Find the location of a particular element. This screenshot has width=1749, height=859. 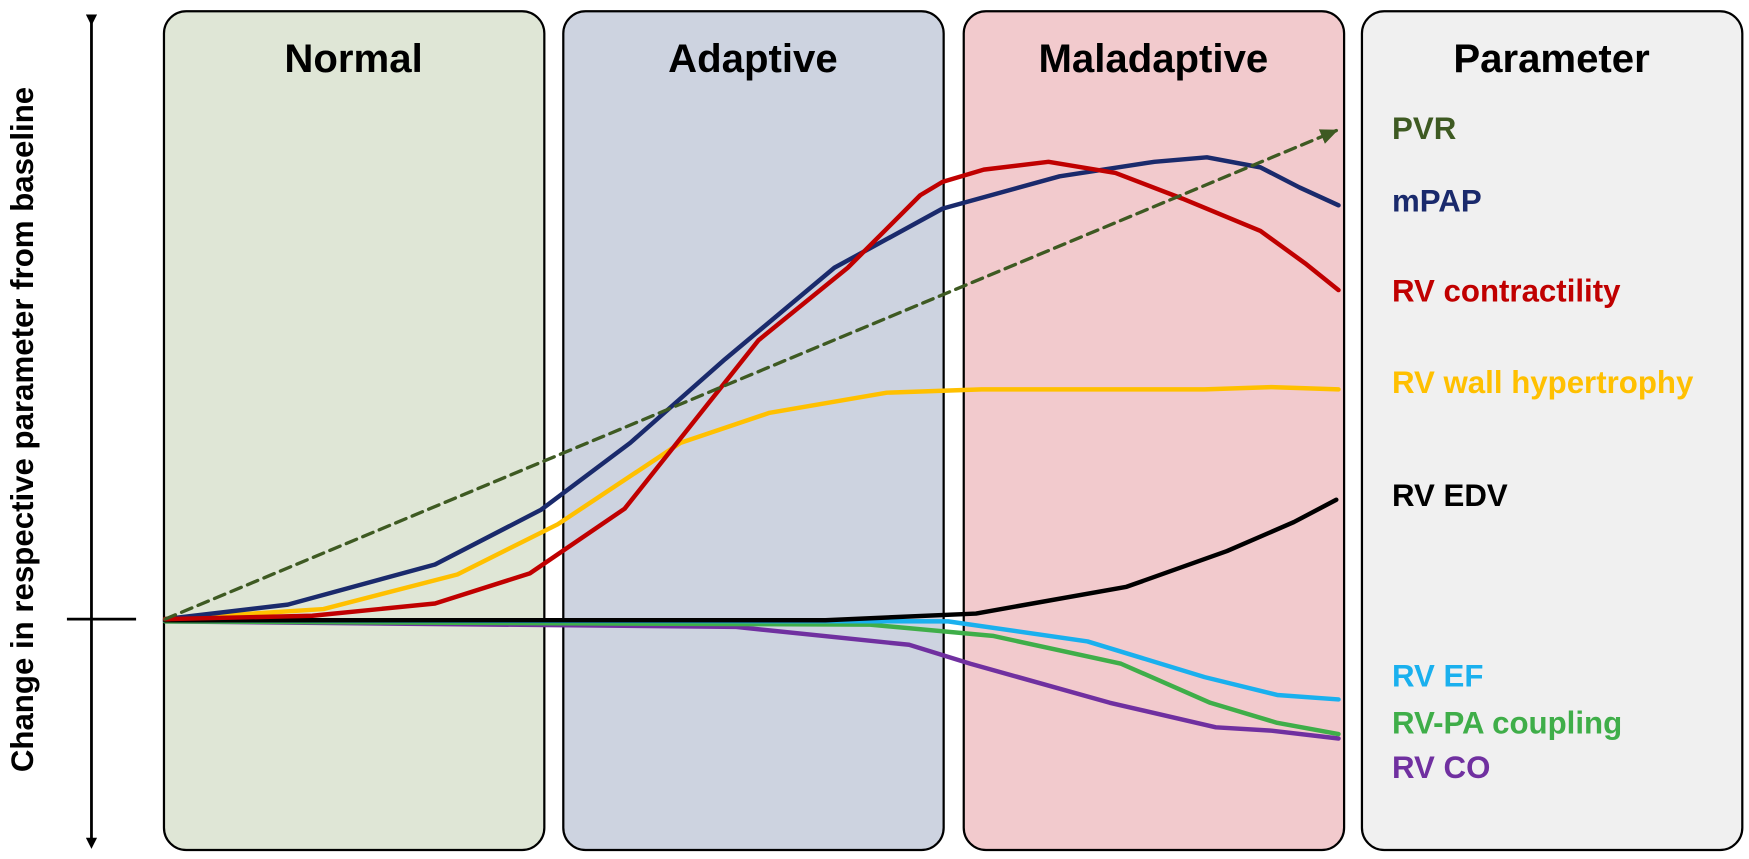

parameter-label: RV contractility is located at coordinates (1506, 291).